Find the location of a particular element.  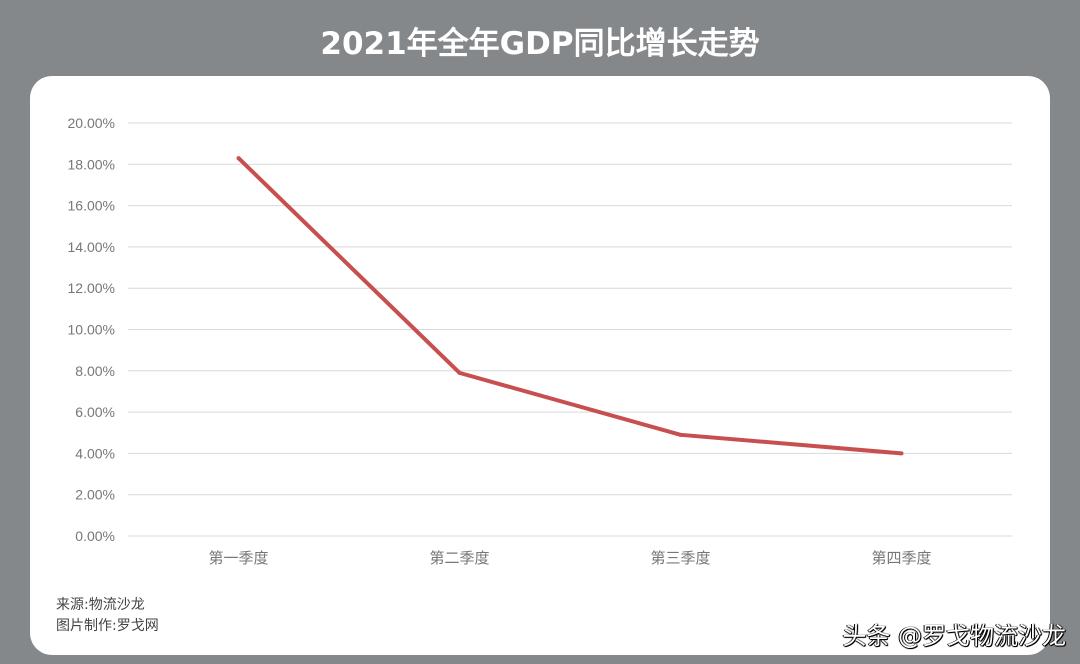

y-tick-label: 16.00% is located at coordinates (91, 206).